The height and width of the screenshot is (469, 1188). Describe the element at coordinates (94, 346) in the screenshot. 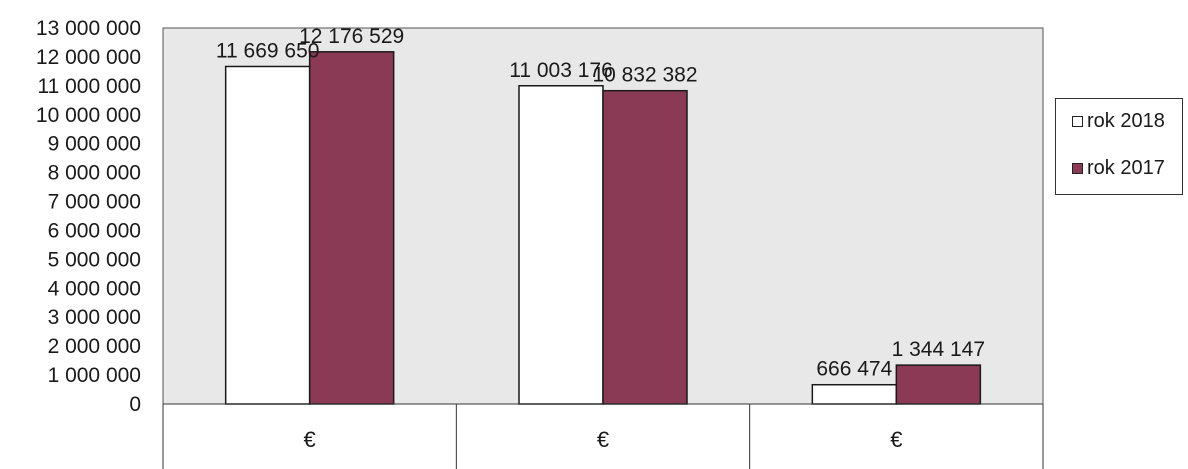

I see `y-tick-label: 2 000 000` at that location.